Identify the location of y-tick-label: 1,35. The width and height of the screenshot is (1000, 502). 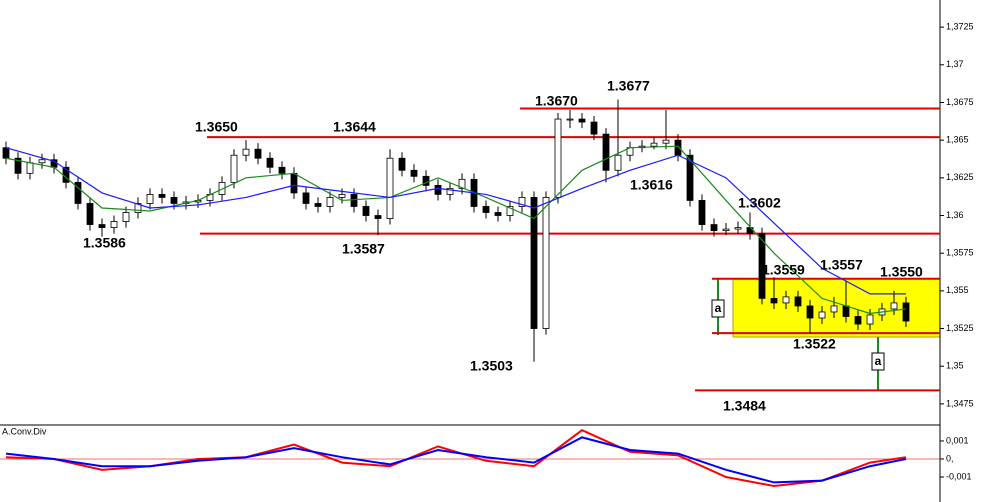
(955, 366).